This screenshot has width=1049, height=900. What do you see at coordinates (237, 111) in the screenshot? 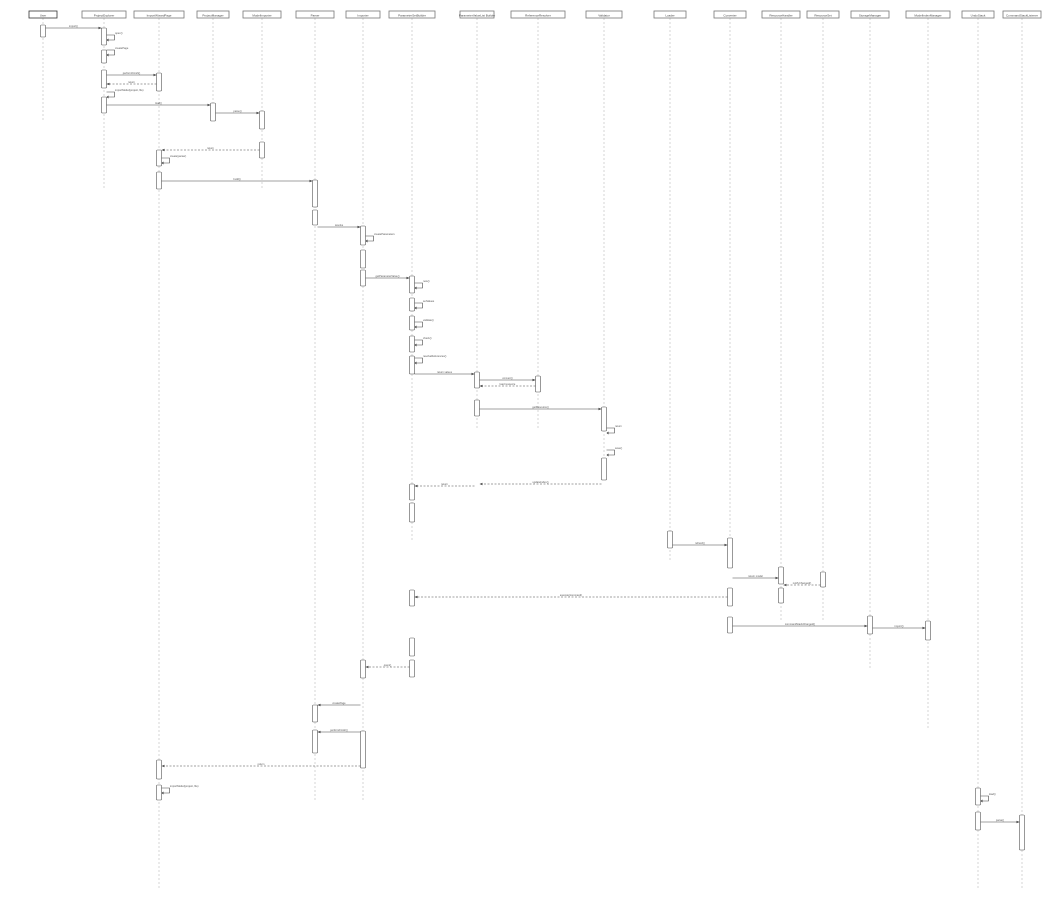
I see `message-label: parse()` at bounding box center [237, 111].